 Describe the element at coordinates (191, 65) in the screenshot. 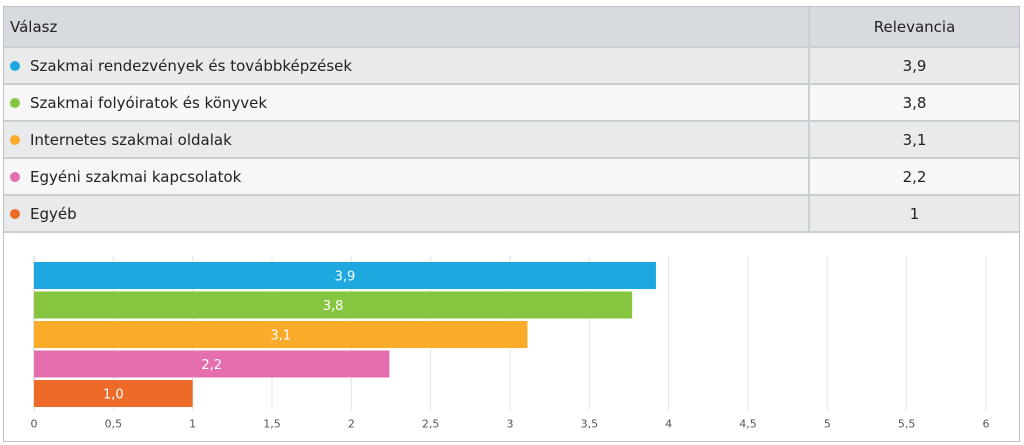

I see `row-label: Szakmai rendezvények és továbbképzések` at that location.